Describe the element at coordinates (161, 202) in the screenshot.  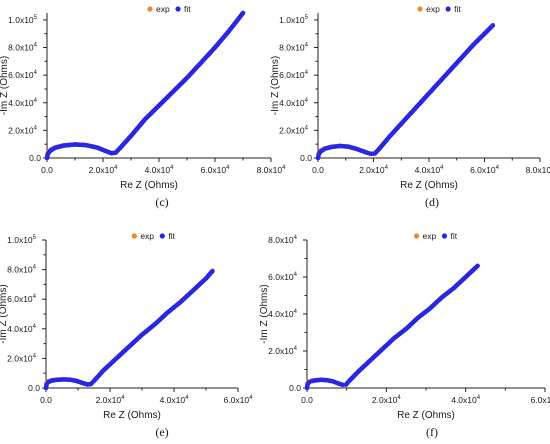
I see `panel-caption: (c)` at that location.